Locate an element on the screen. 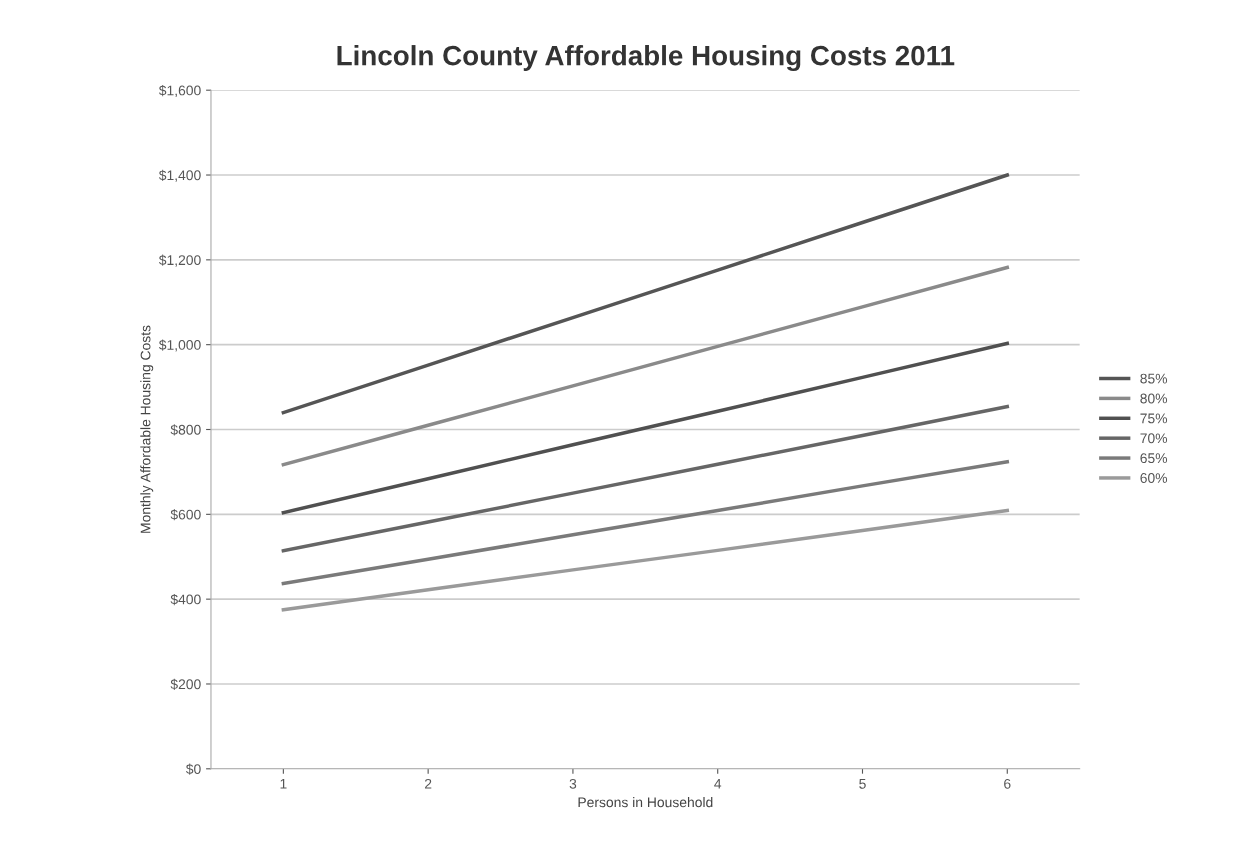  legend-label: 80% is located at coordinates (1154, 398).